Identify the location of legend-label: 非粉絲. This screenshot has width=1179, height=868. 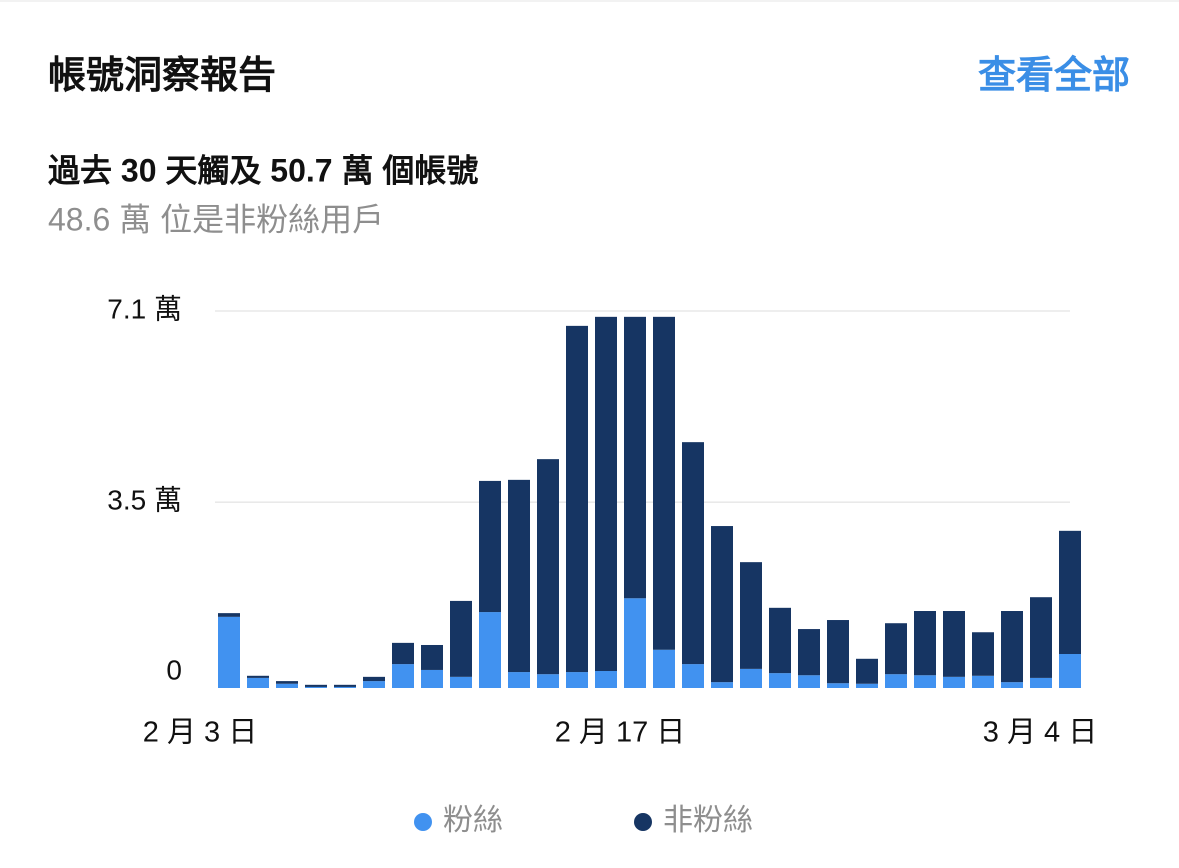
(708, 820).